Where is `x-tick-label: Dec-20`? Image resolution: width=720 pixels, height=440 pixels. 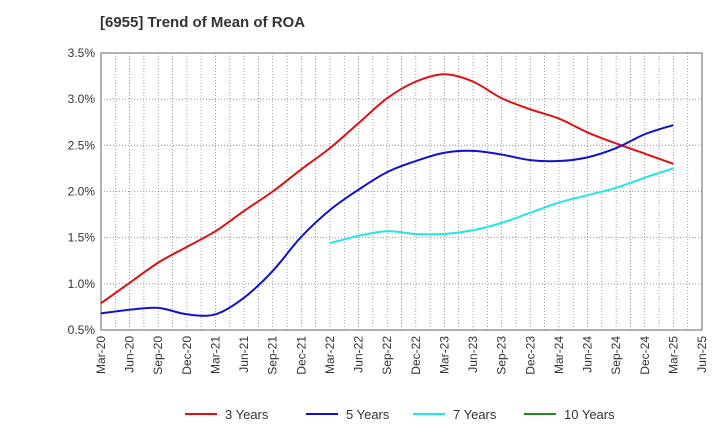 x-tick-label: Dec-20 is located at coordinates (187, 355).